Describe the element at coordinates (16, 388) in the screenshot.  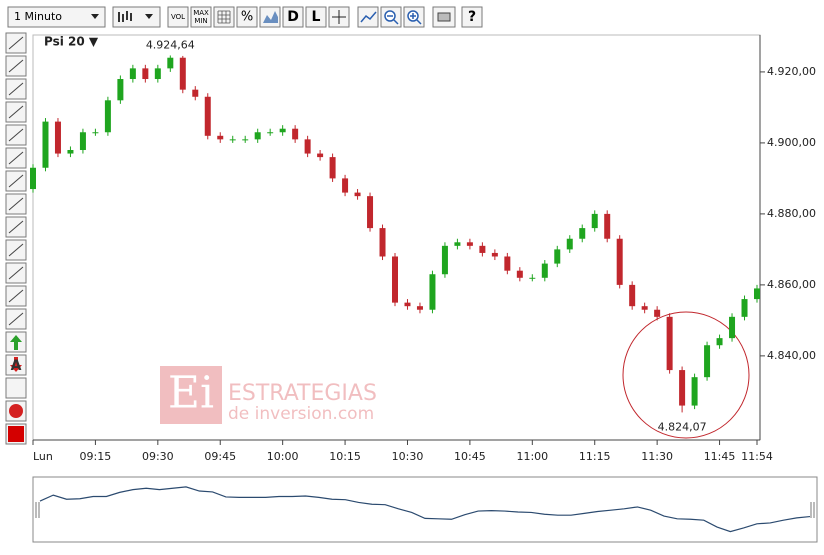
I see `tool-button` at that location.